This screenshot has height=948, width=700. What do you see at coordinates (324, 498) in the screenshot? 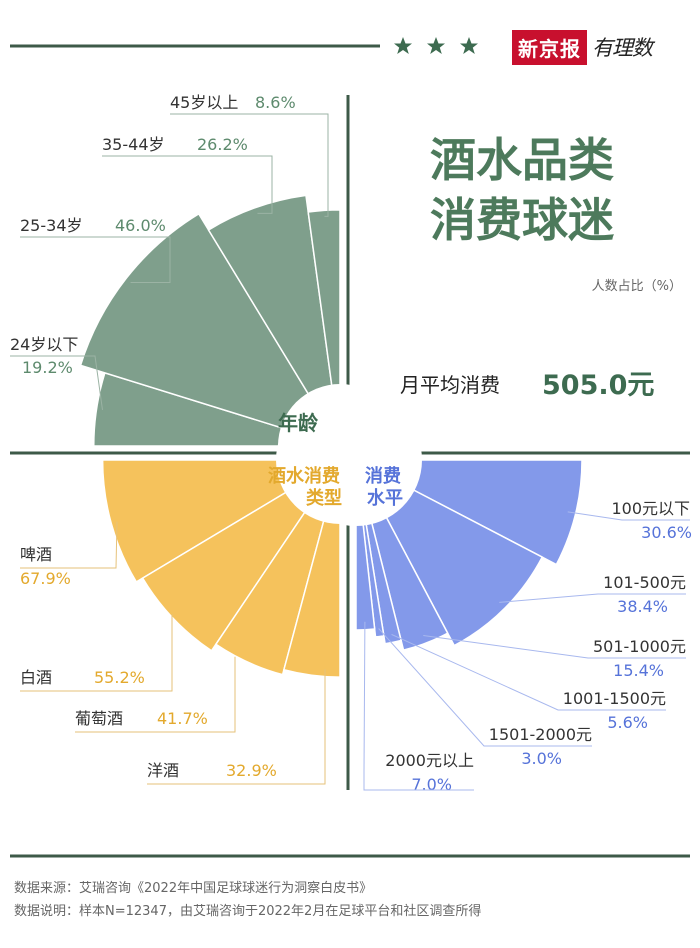
I see `drink-hub-label-line2: 类型` at bounding box center [324, 498].